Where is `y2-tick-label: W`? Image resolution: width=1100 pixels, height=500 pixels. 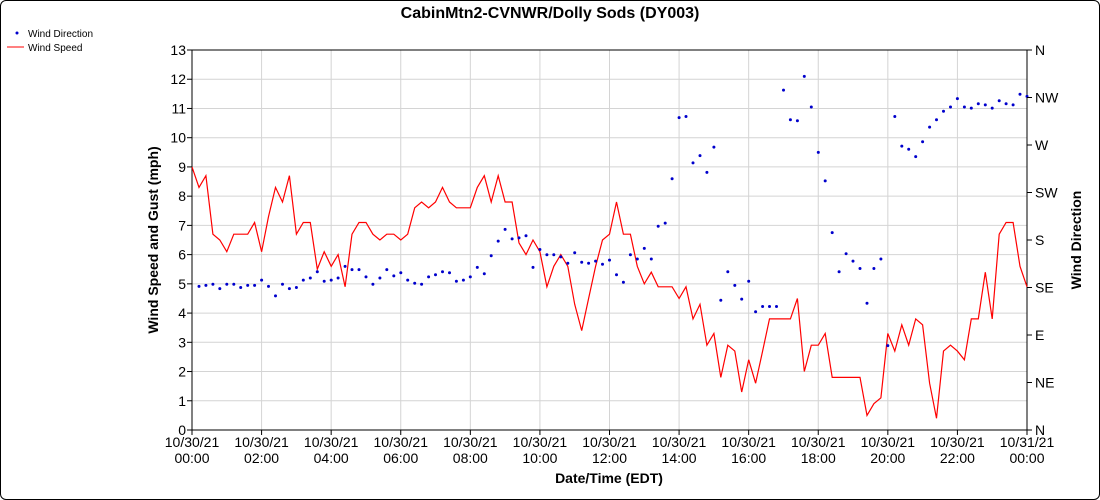
y2-tick-label: W is located at coordinates (1042, 145).